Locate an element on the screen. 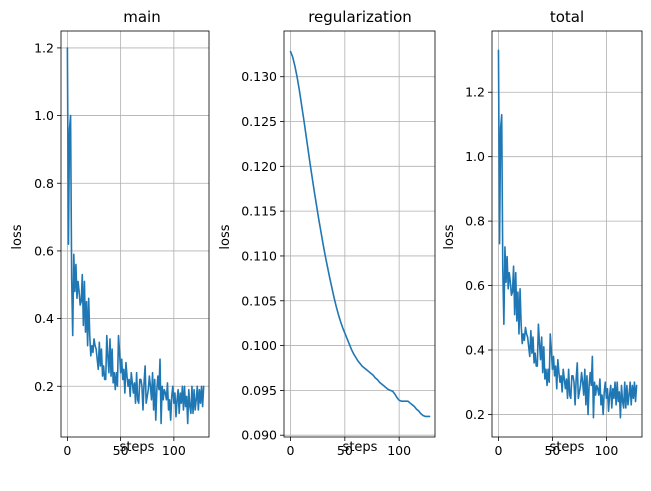 Image resolution: width=651 pixels, height=491 pixels. y-tick-label-total-1: 0.4 is located at coordinates (475, 350).